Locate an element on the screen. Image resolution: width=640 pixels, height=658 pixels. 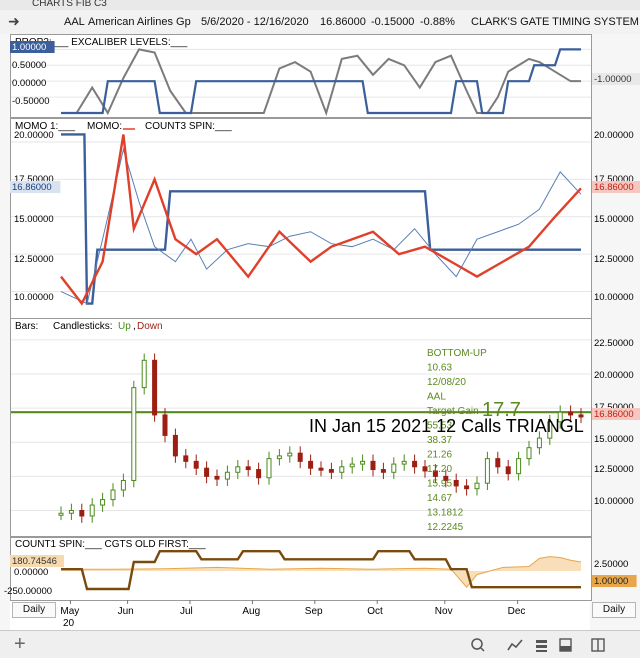
price-right-badge-bg is located at coordinates (616, 414).